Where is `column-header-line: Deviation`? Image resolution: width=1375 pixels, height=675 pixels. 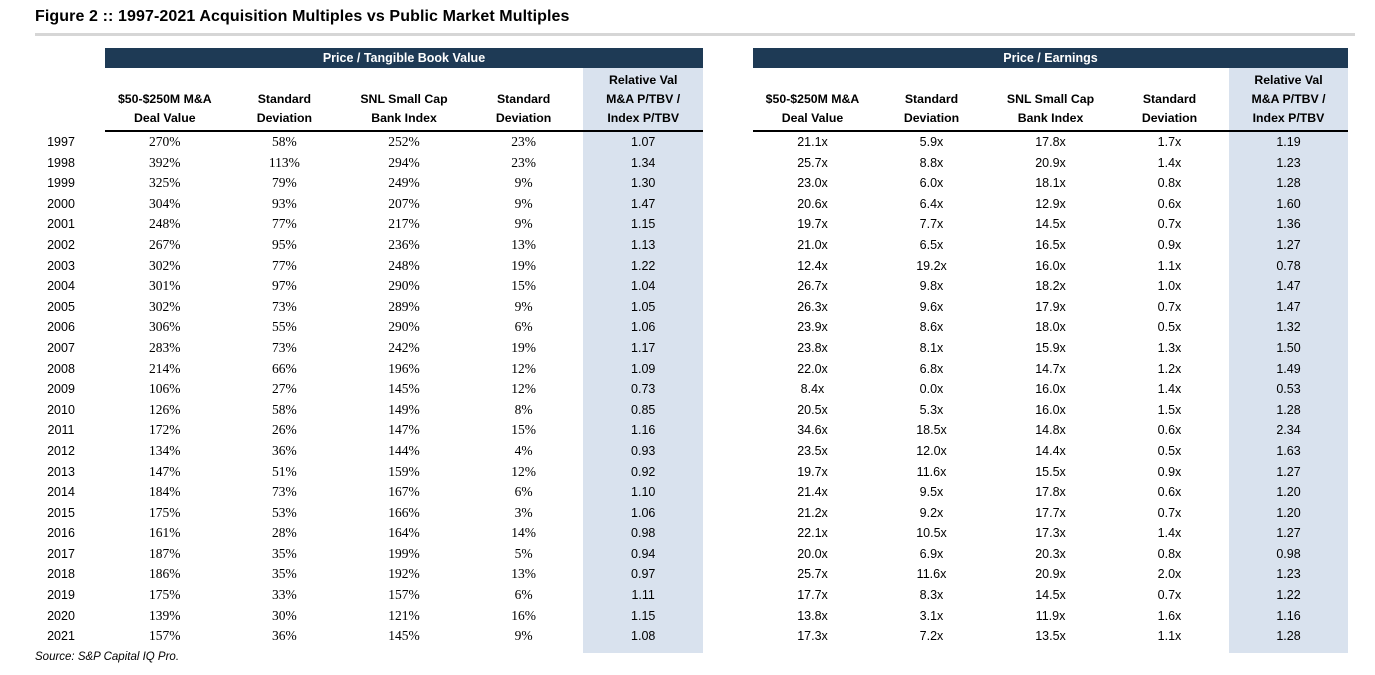
column-header-line: Deviation is located at coordinates (523, 118).